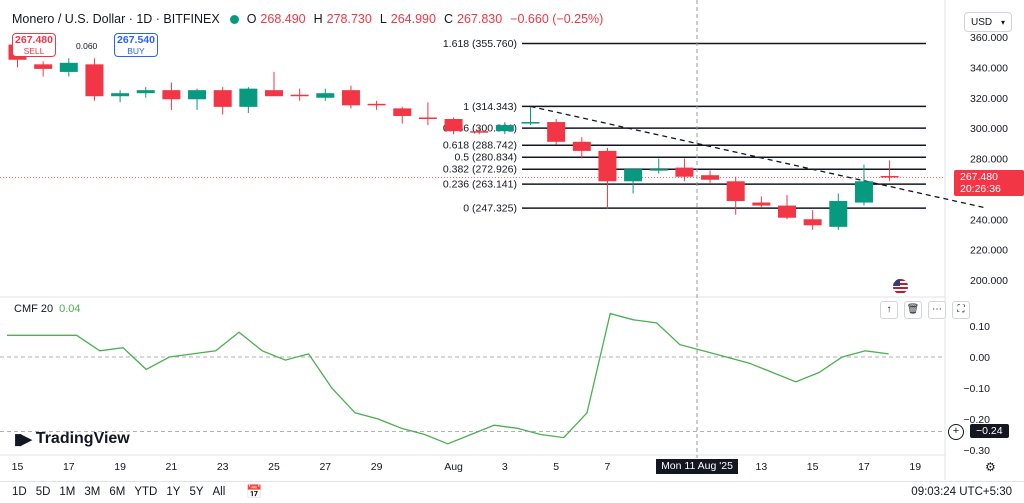 The width and height of the screenshot is (1024, 503). Describe the element at coordinates (318, 19) in the screenshot. I see `ohlc-high-label: H` at that location.